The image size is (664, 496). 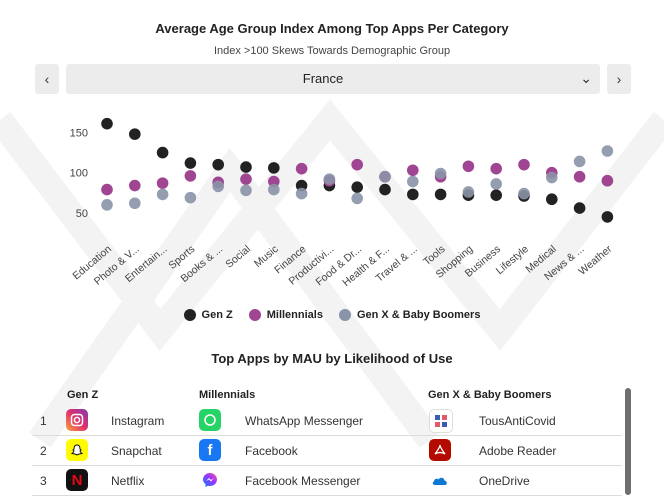 What do you see at coordinates (303, 481) in the screenshot?
I see `app-name: Facebook Messenger` at bounding box center [303, 481].